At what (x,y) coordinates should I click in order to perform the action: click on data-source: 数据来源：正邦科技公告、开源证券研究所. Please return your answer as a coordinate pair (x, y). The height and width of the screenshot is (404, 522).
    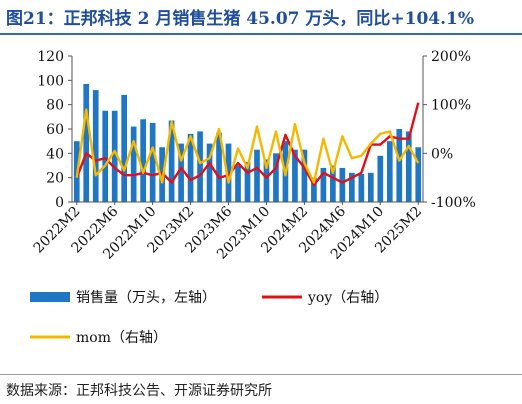
    Looking at the image, I should click on (139, 391).